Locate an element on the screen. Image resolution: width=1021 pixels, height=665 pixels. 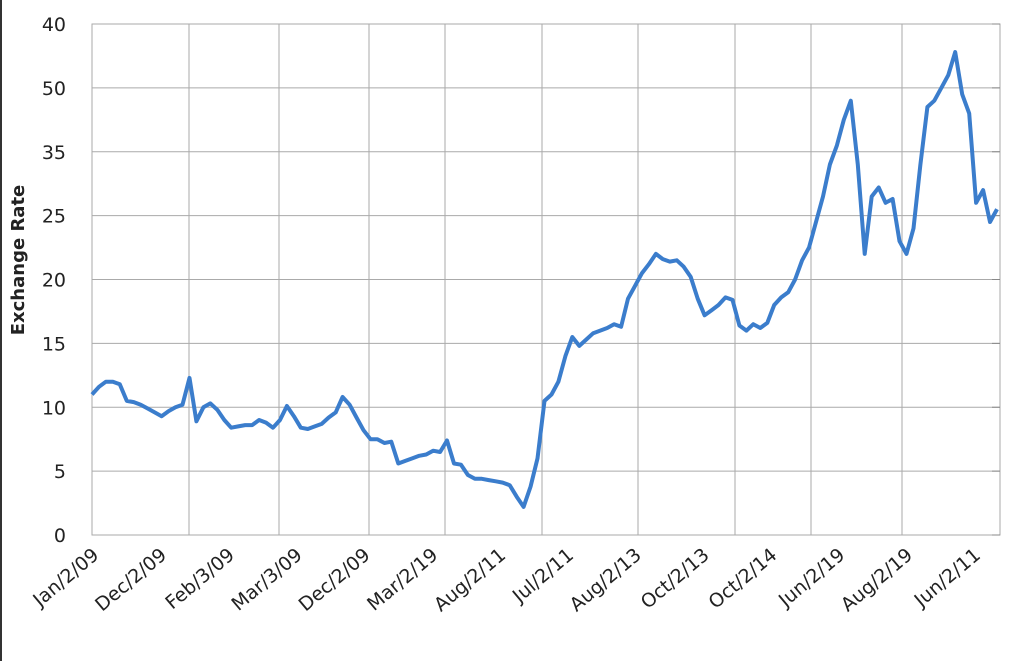
y-tick-label: 0 is located at coordinates (60, 536).